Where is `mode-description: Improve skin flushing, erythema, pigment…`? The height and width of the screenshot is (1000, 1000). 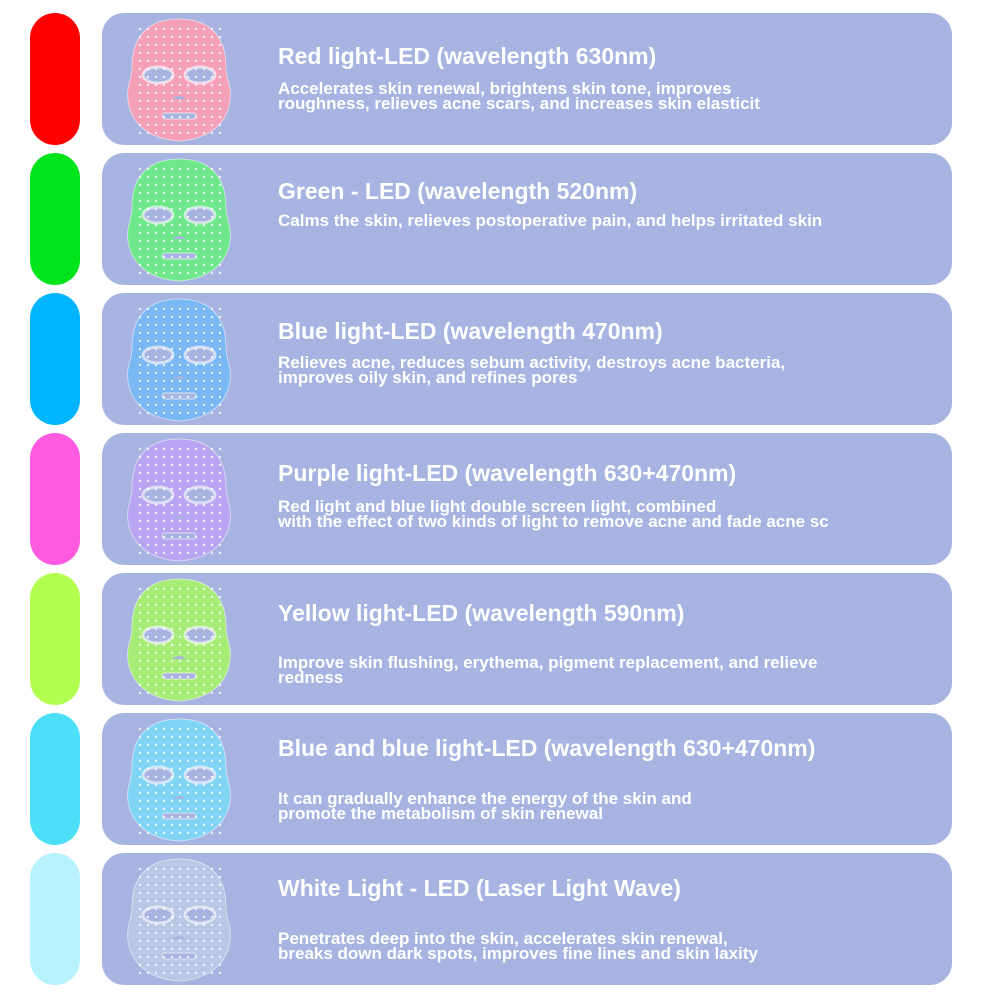
mode-description: Improve skin flushing, erythema, pigment… is located at coordinates (548, 670).